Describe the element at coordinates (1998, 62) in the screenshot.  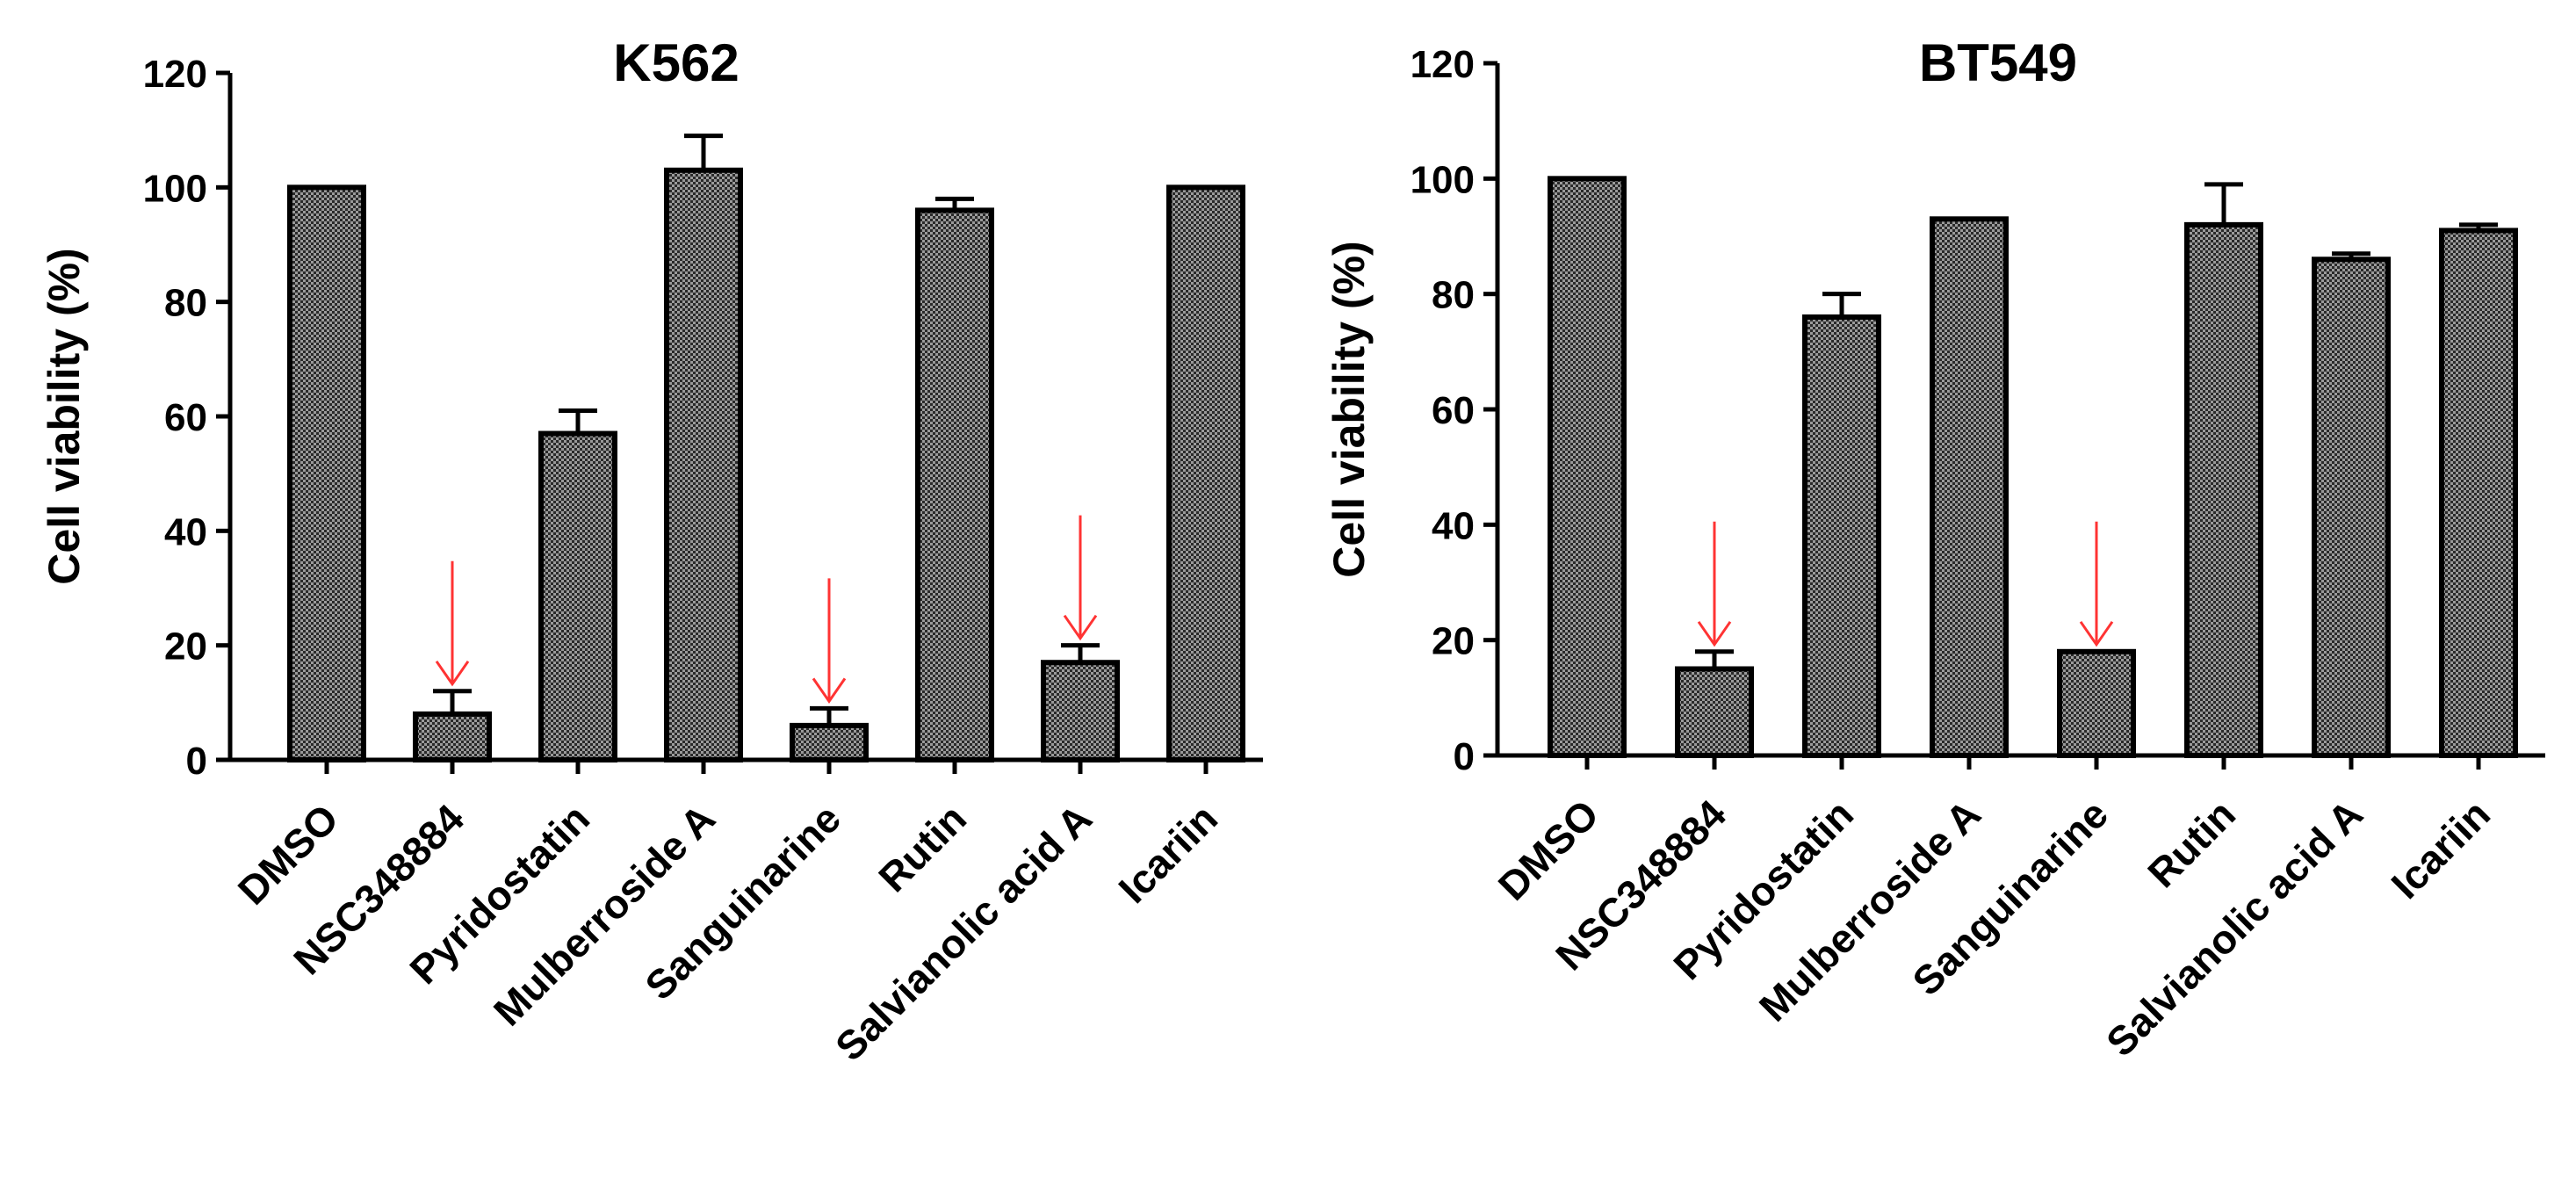
I see `chart-title: BT549` at that location.